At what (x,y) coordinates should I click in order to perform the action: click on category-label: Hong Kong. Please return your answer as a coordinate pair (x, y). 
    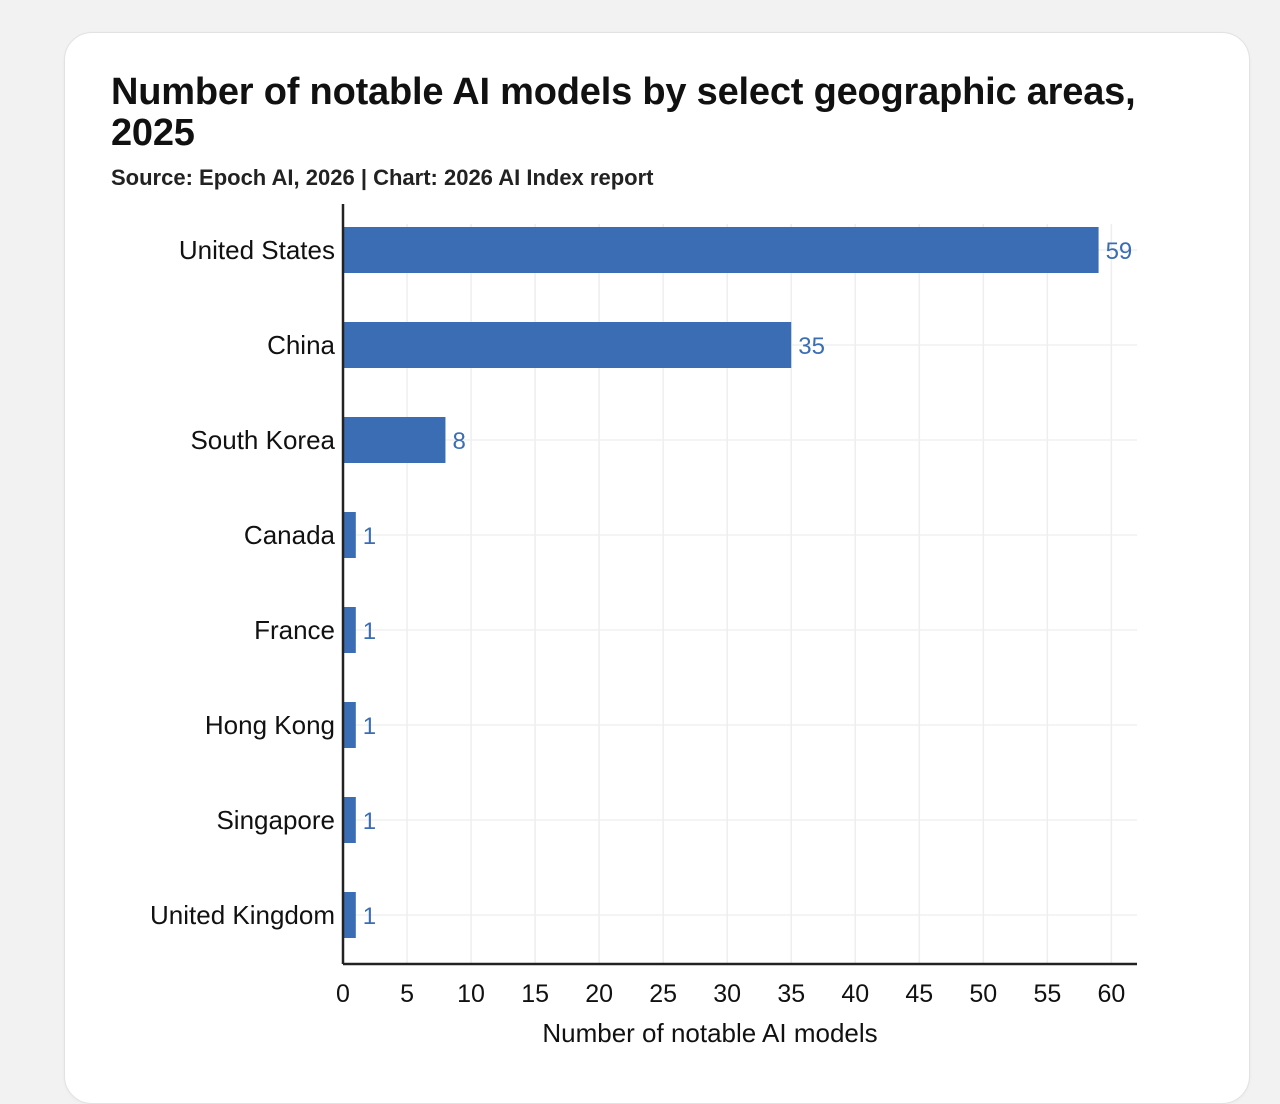
    Looking at the image, I should click on (270, 725).